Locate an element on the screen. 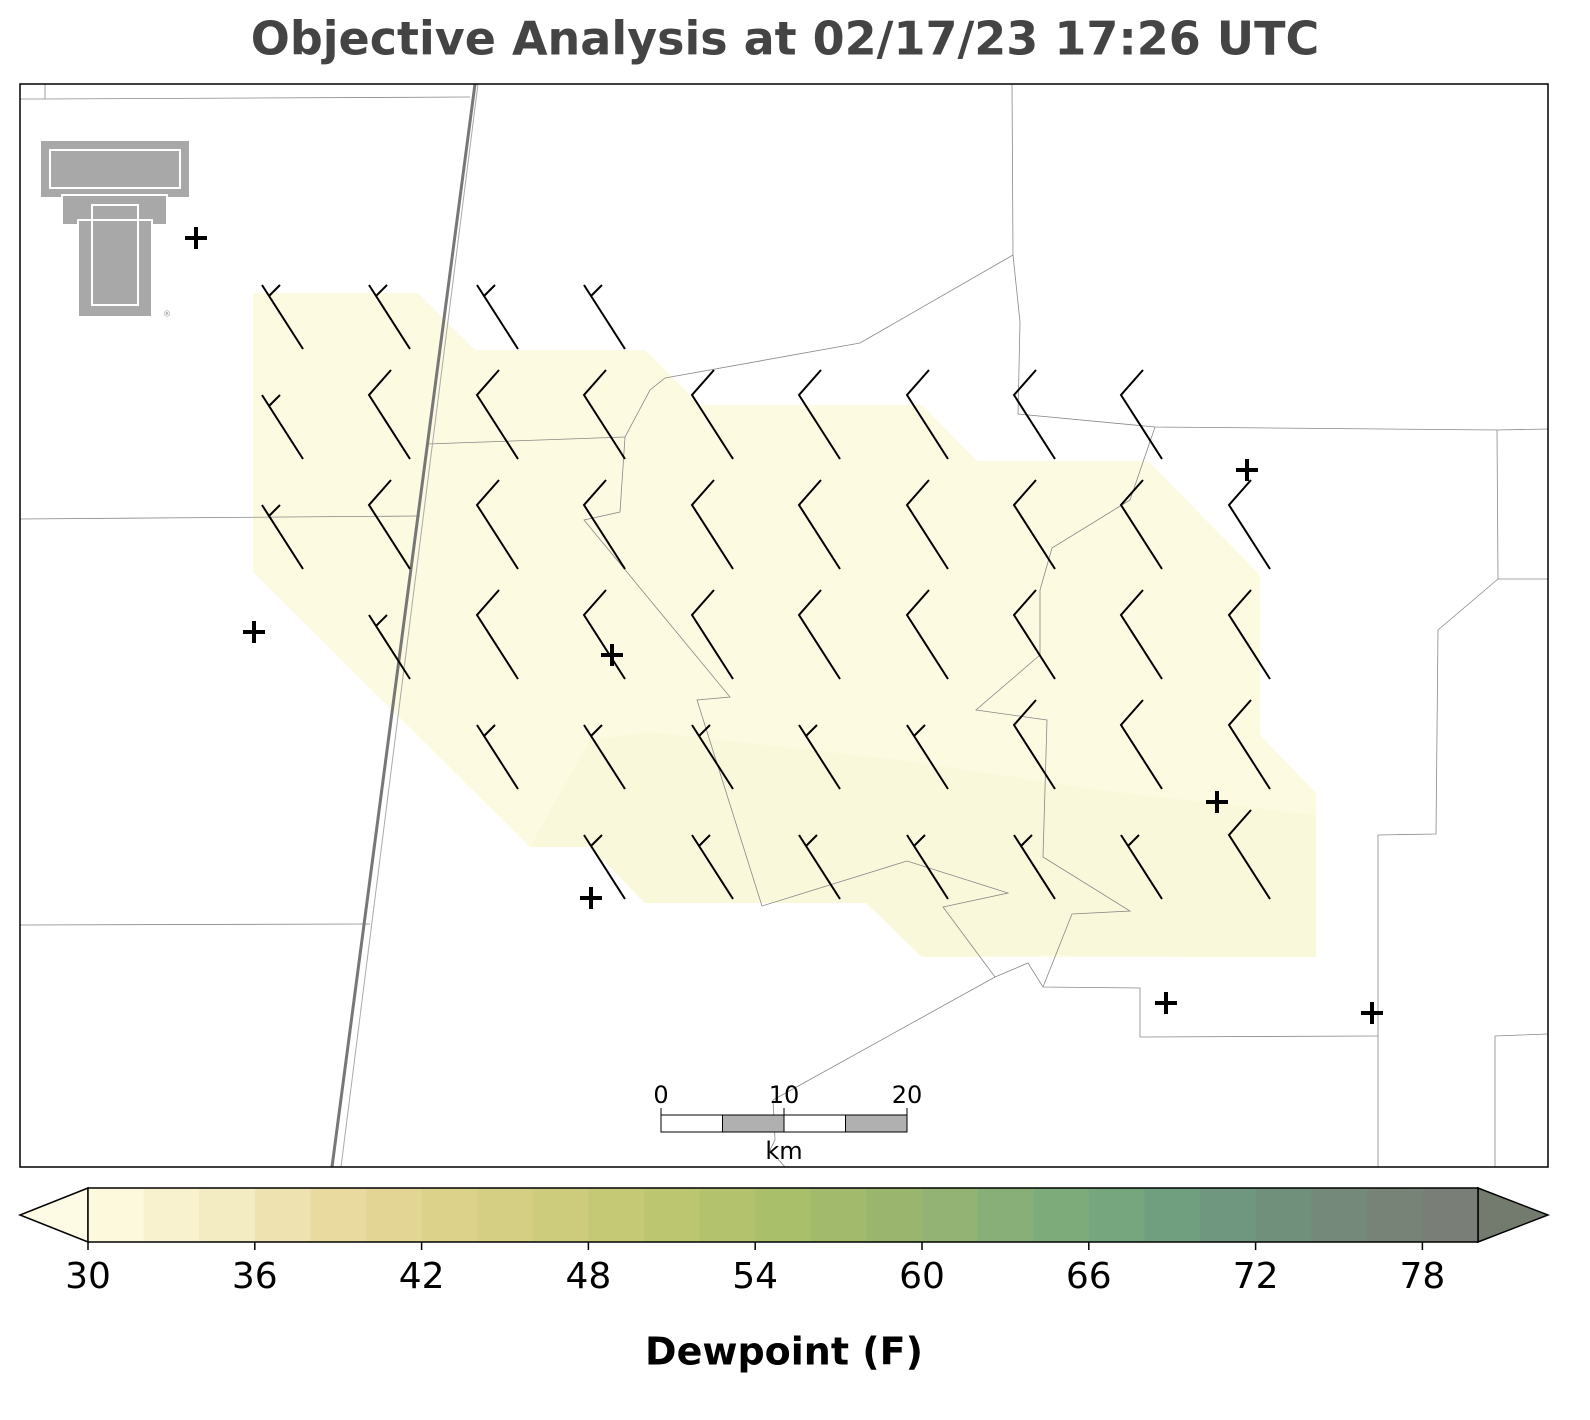 The width and height of the screenshot is (1590, 1420). colorbar-tick-label: 60 is located at coordinates (922, 1276).